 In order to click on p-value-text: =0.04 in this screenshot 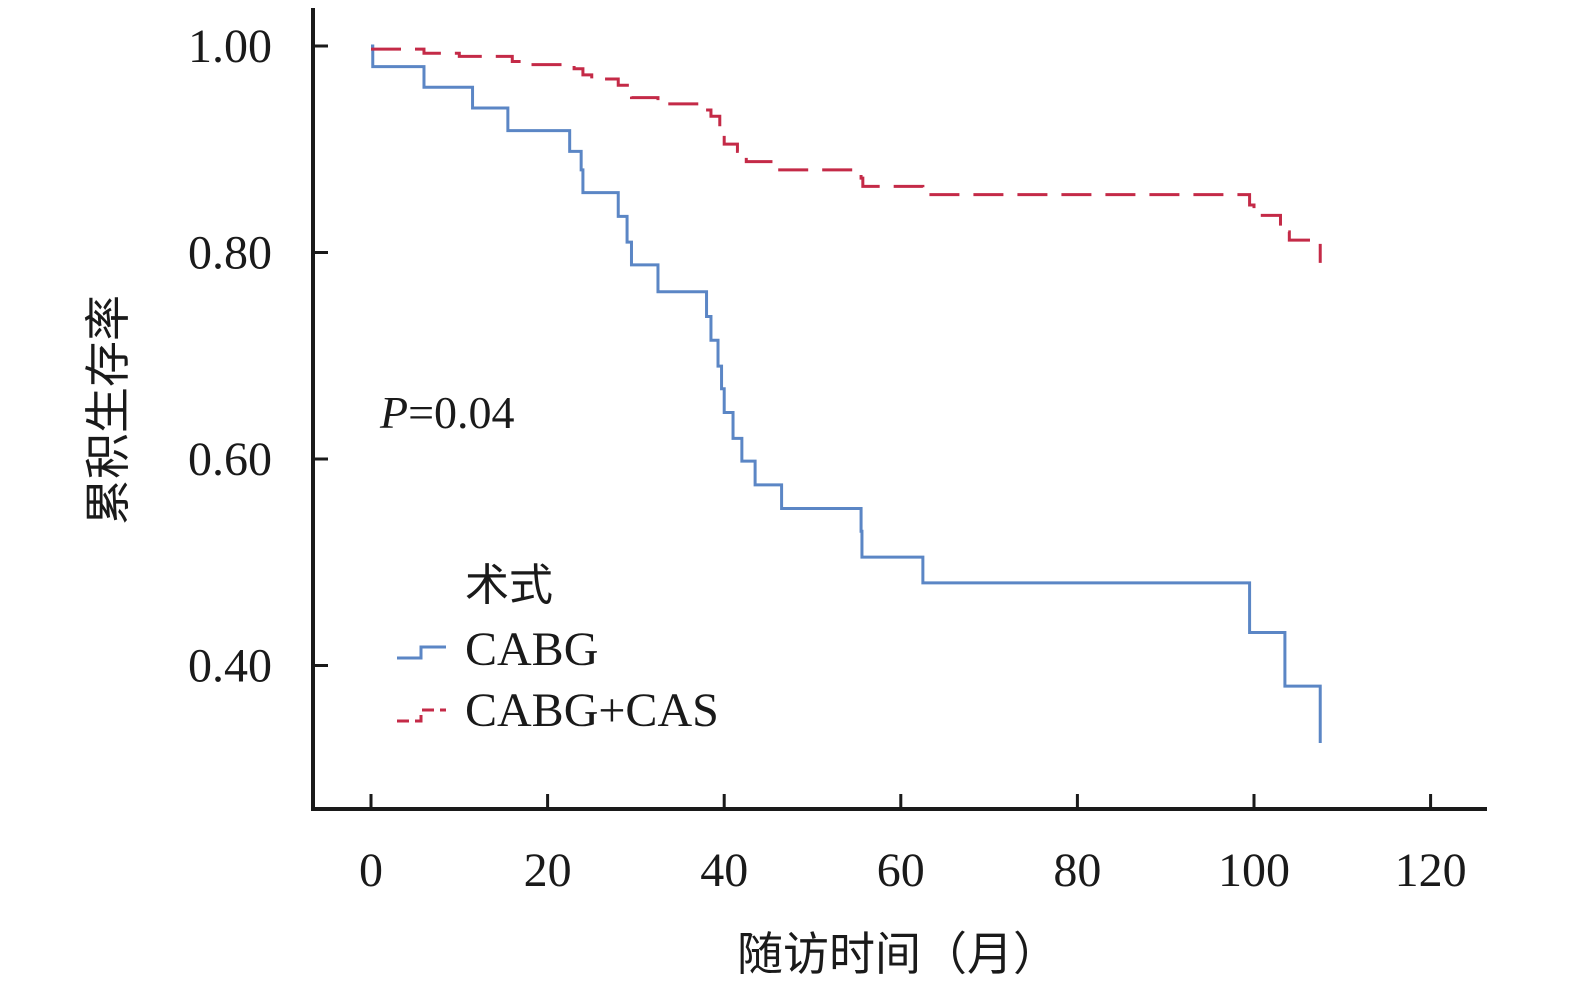, I will do `click(461, 412)`.